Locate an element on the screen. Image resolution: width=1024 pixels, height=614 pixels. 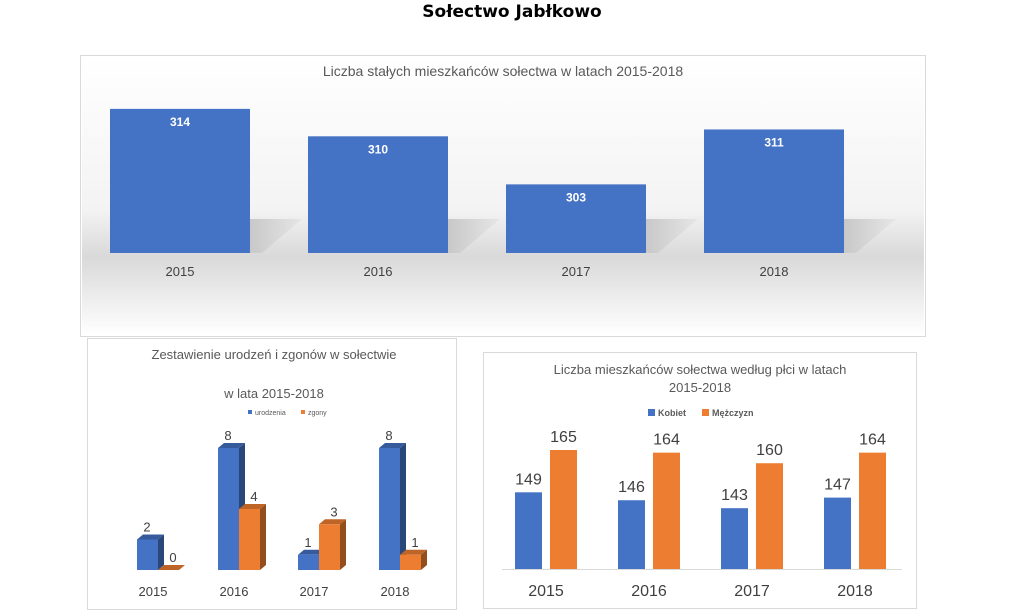
legend-label: zgony is located at coordinates (317, 413).